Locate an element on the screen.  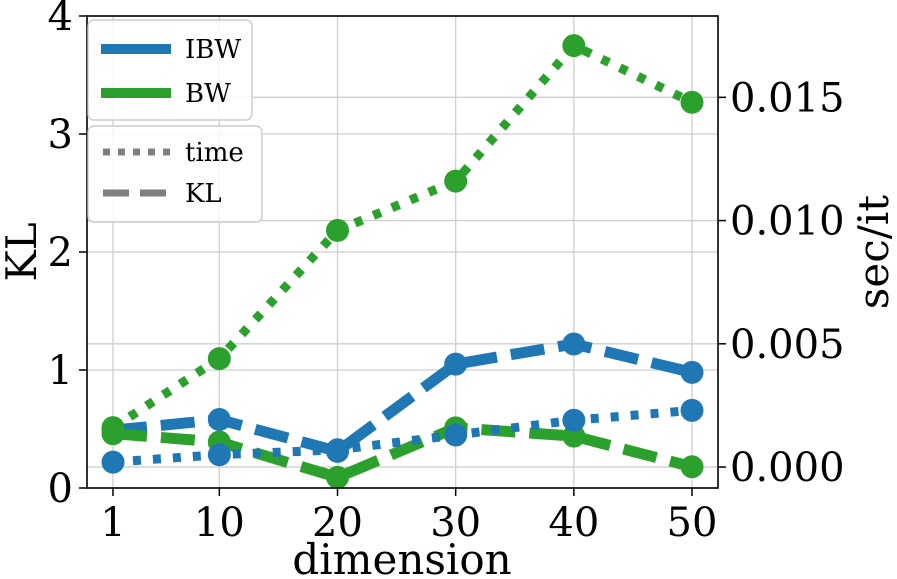
y-left-tick-label: 1 is located at coordinates (60, 371).